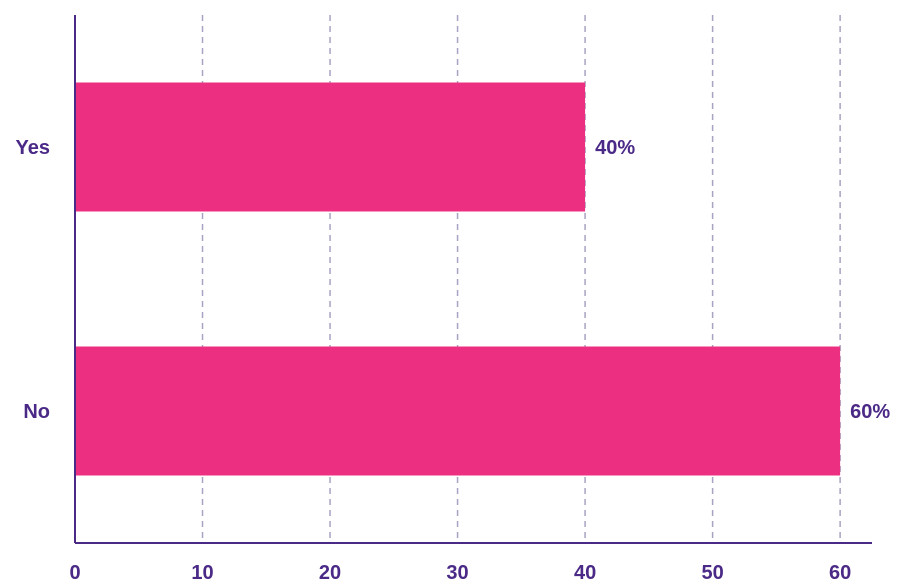  I want to click on x-tick-label: 0, so click(74, 573).